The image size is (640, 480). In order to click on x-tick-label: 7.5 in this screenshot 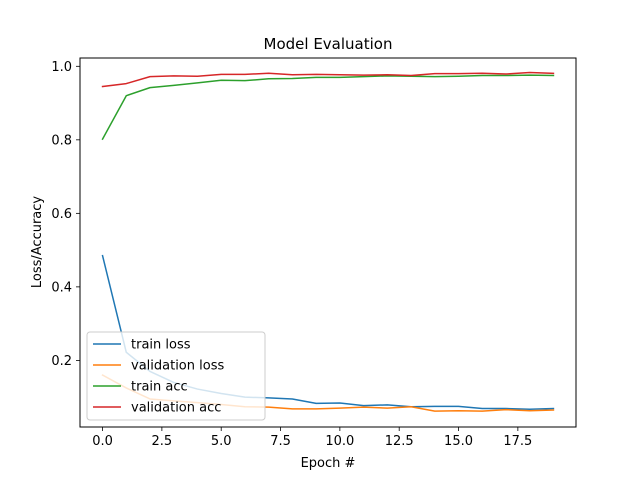, I will do `click(280, 441)`.